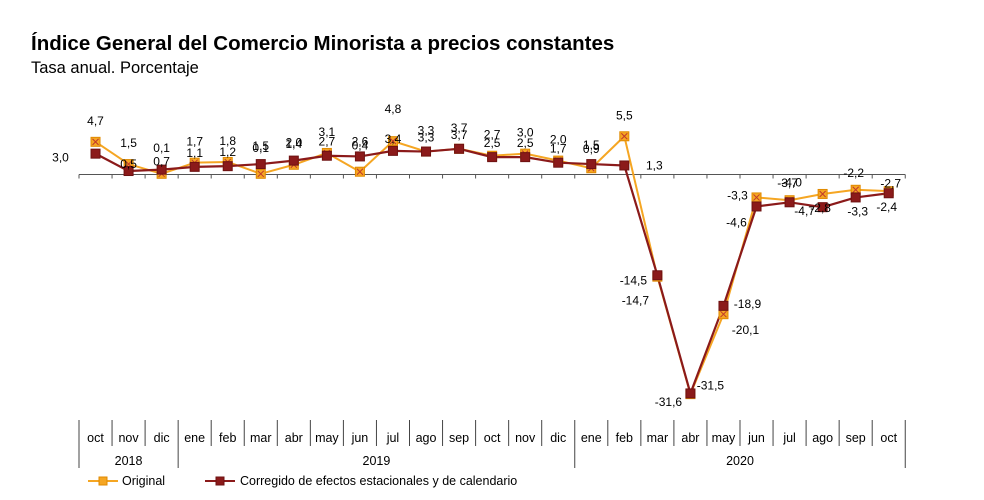 The width and height of the screenshot is (984, 500). Describe the element at coordinates (591, 149) in the screenshot. I see `data-label-original: 0,9` at that location.